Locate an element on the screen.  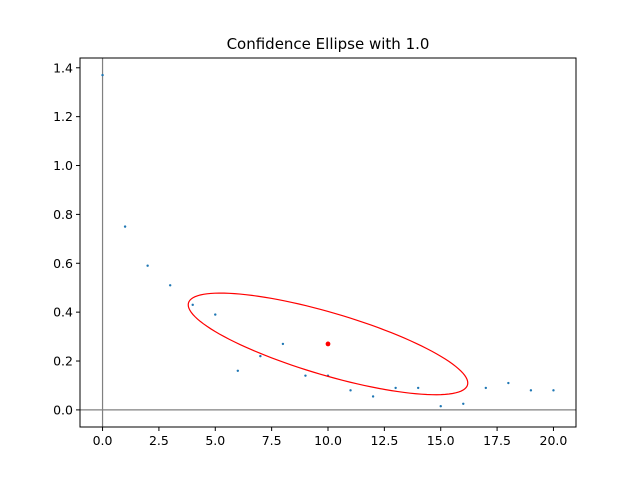
y-tick-label: 0.2 is located at coordinates (63, 361).